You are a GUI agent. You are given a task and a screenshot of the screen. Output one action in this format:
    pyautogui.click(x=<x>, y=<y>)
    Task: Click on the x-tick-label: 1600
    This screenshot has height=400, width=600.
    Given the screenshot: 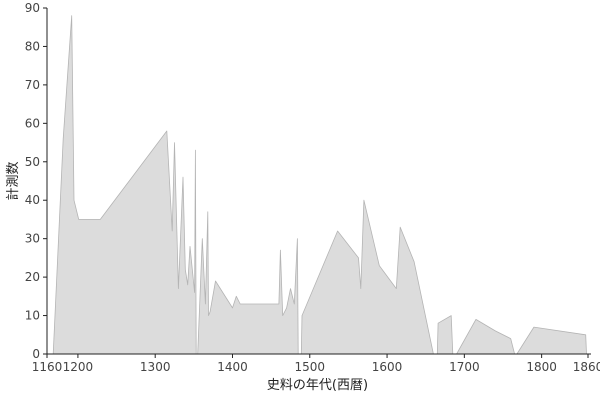 What is the action you would take?
    pyautogui.click(x=387, y=367)
    